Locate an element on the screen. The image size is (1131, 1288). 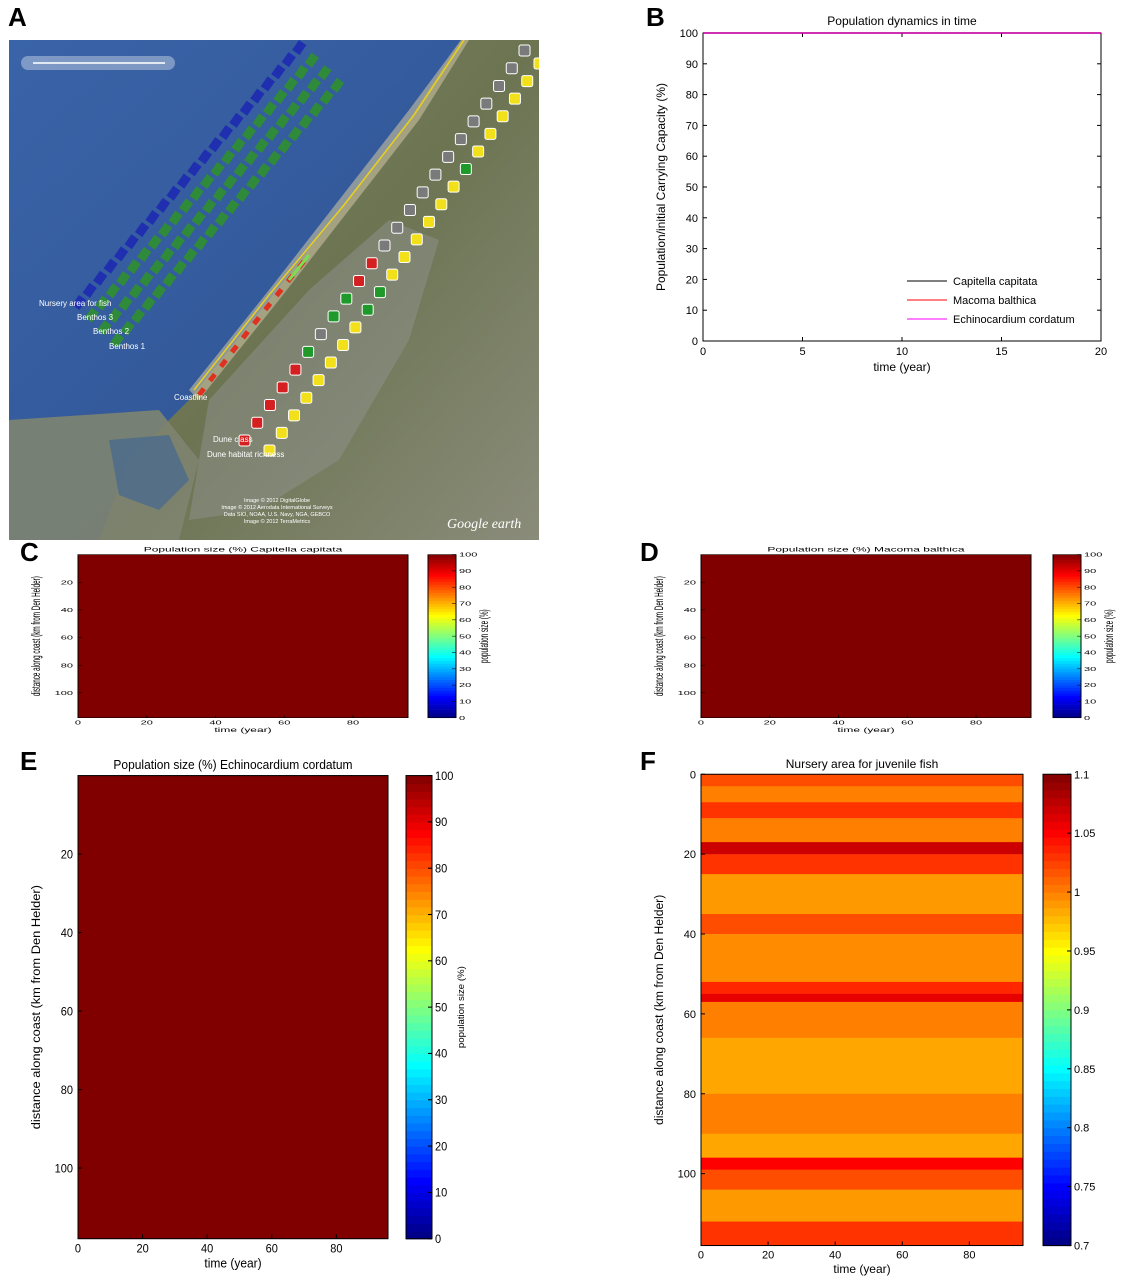
panel-letter-b: B is located at coordinates (655, 17).